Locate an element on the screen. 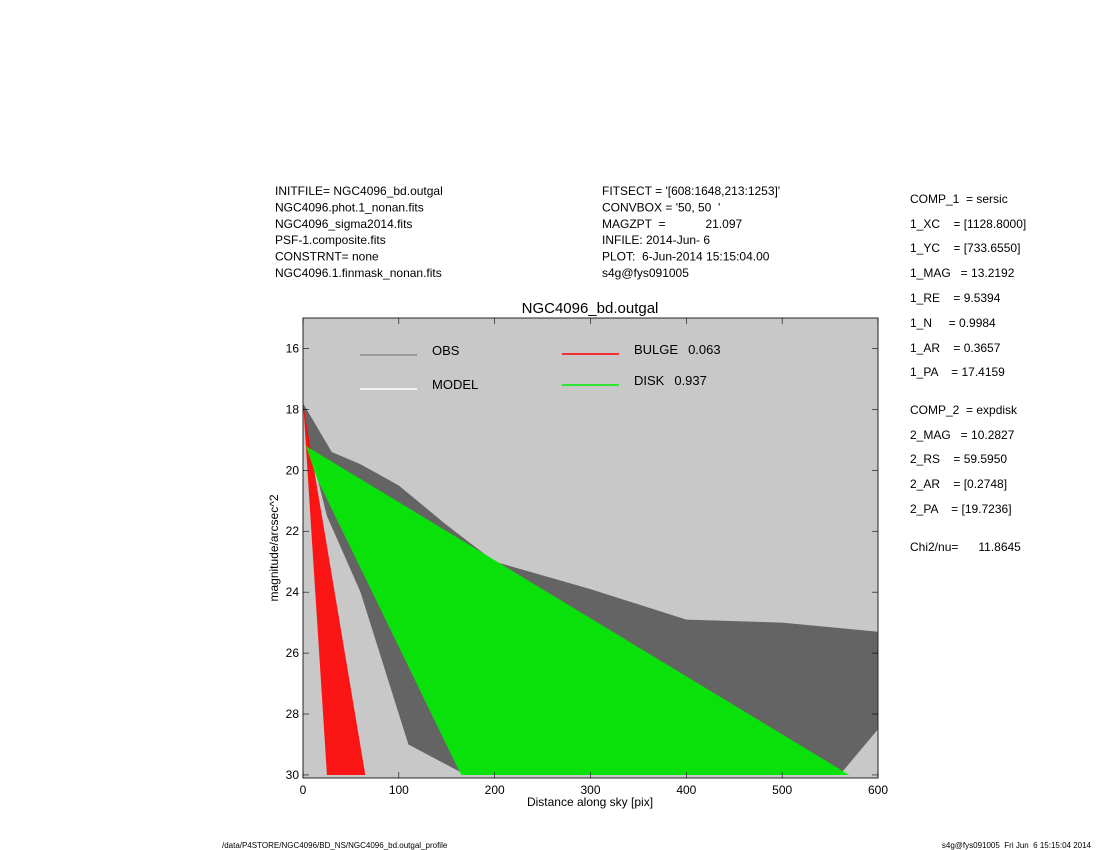  y-tick-label: 30 is located at coordinates (293, 775).